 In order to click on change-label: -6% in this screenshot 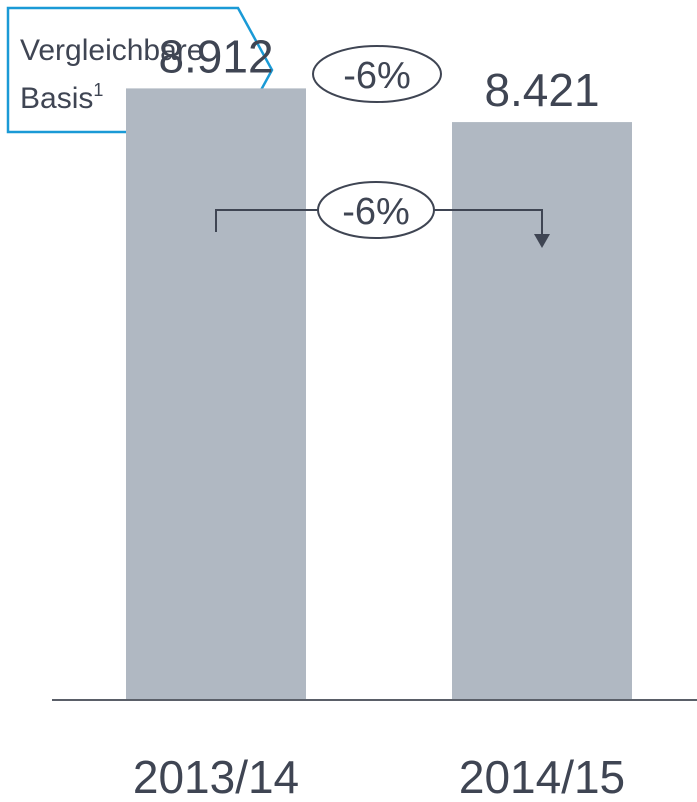, I will do `click(376, 212)`.